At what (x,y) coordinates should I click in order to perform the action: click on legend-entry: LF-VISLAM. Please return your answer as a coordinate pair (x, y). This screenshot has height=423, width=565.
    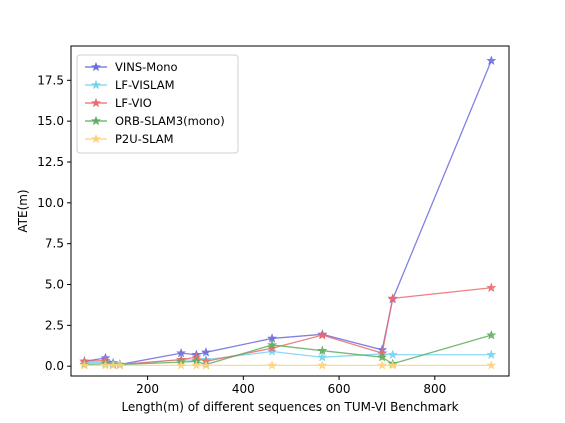
    Looking at the image, I should click on (130, 85).